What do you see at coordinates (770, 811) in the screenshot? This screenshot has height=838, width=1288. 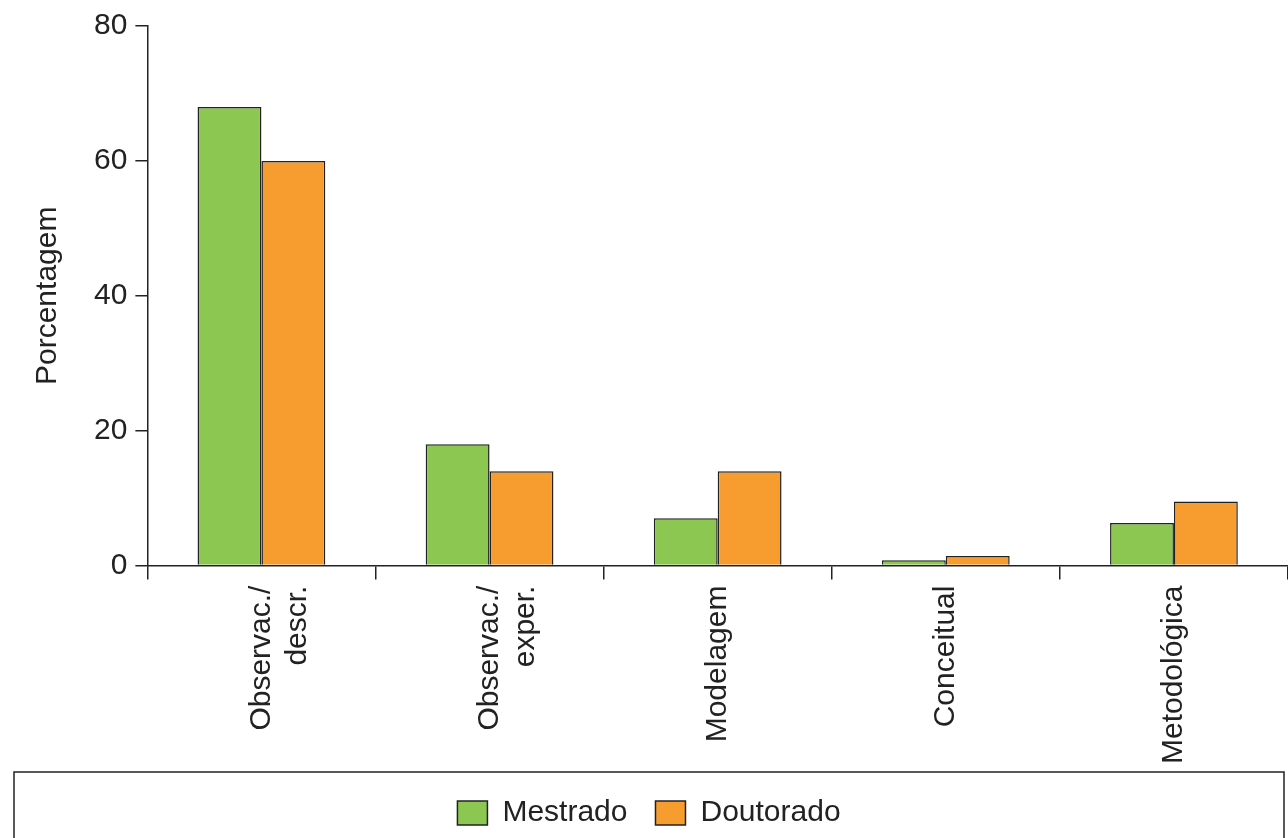 I see `legend-label: Doutorado` at bounding box center [770, 811].